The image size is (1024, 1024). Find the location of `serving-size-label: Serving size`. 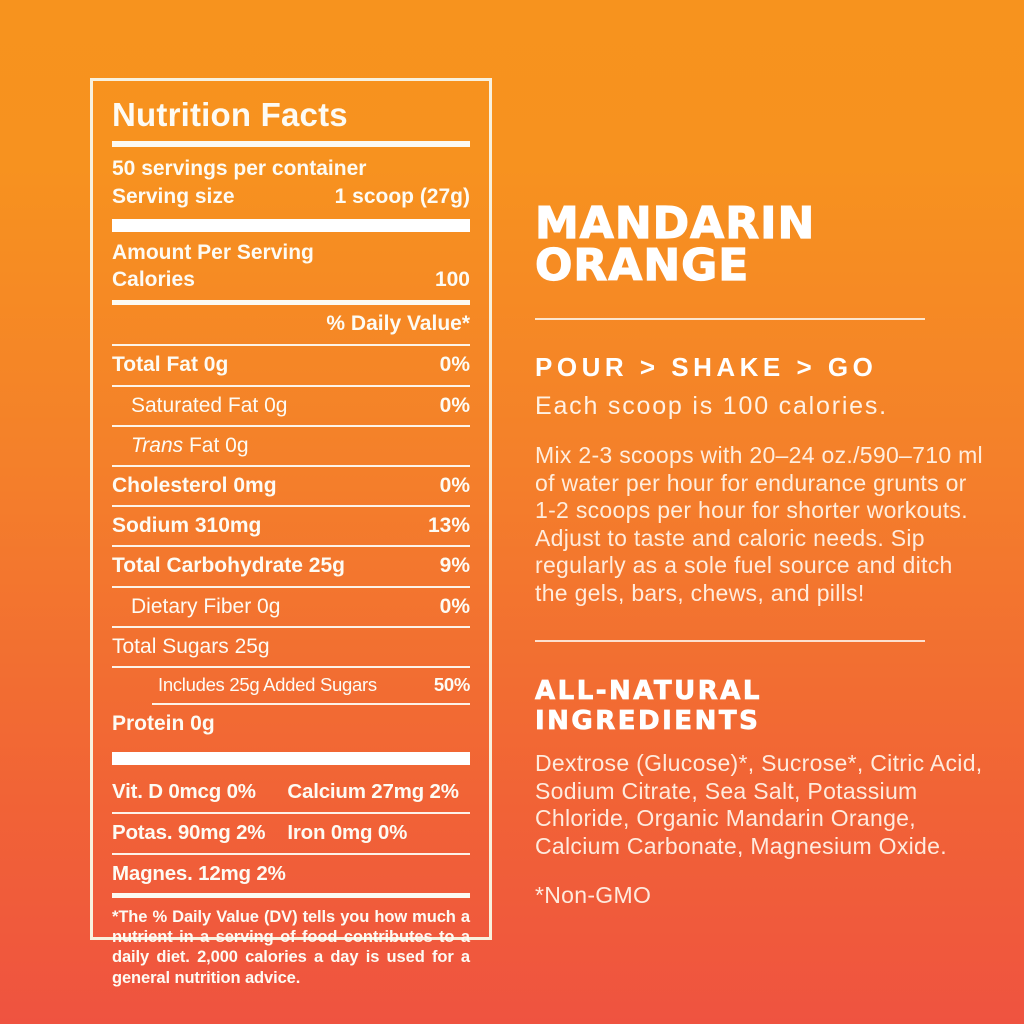

serving-size-label: Serving size is located at coordinates (173, 196).